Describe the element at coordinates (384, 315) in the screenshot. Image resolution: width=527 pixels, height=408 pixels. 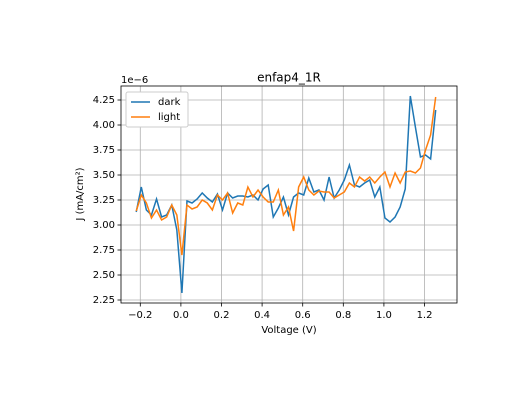
I see `x-tick-label: 1.0` at that location.